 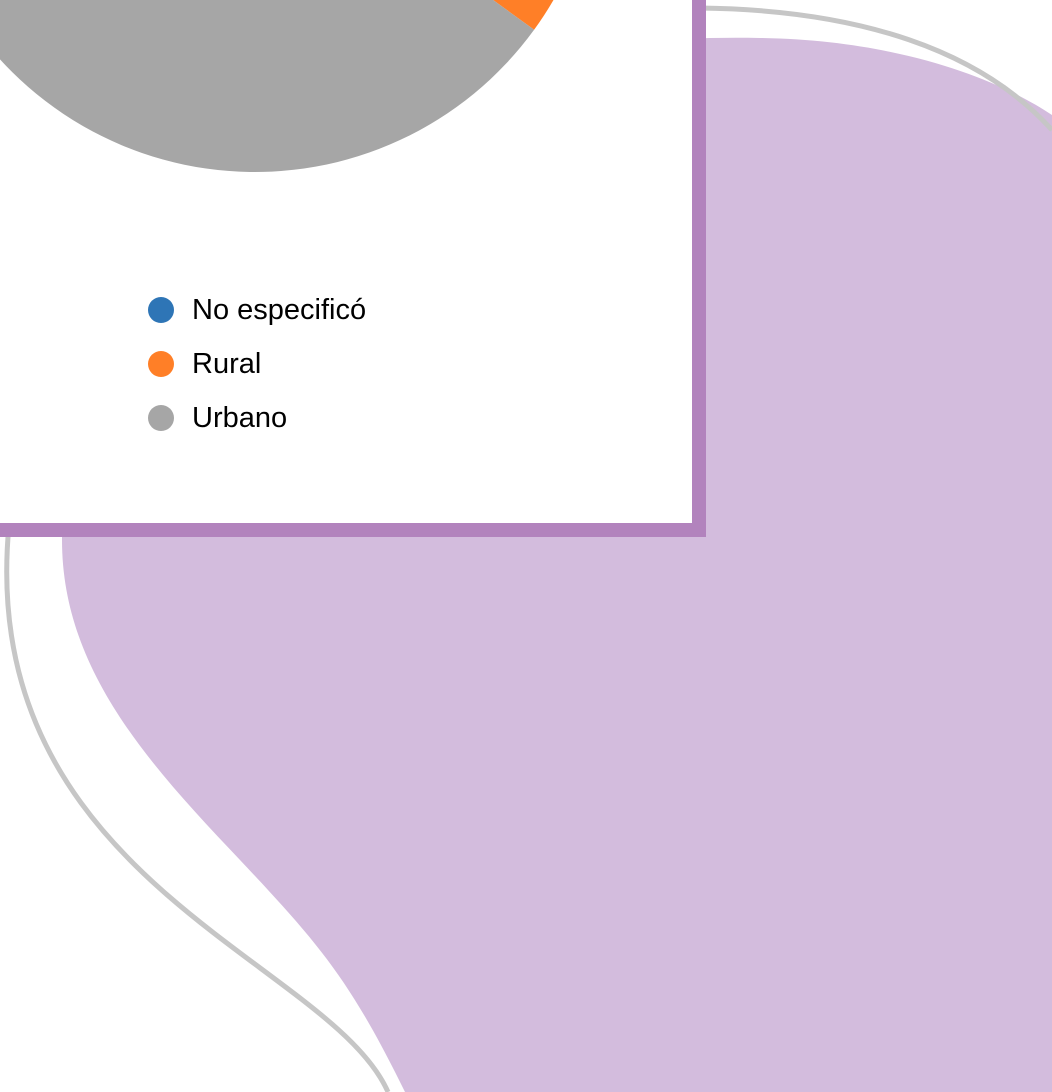 I want to click on legend-item-2: Urbano, so click(x=257, y=418).